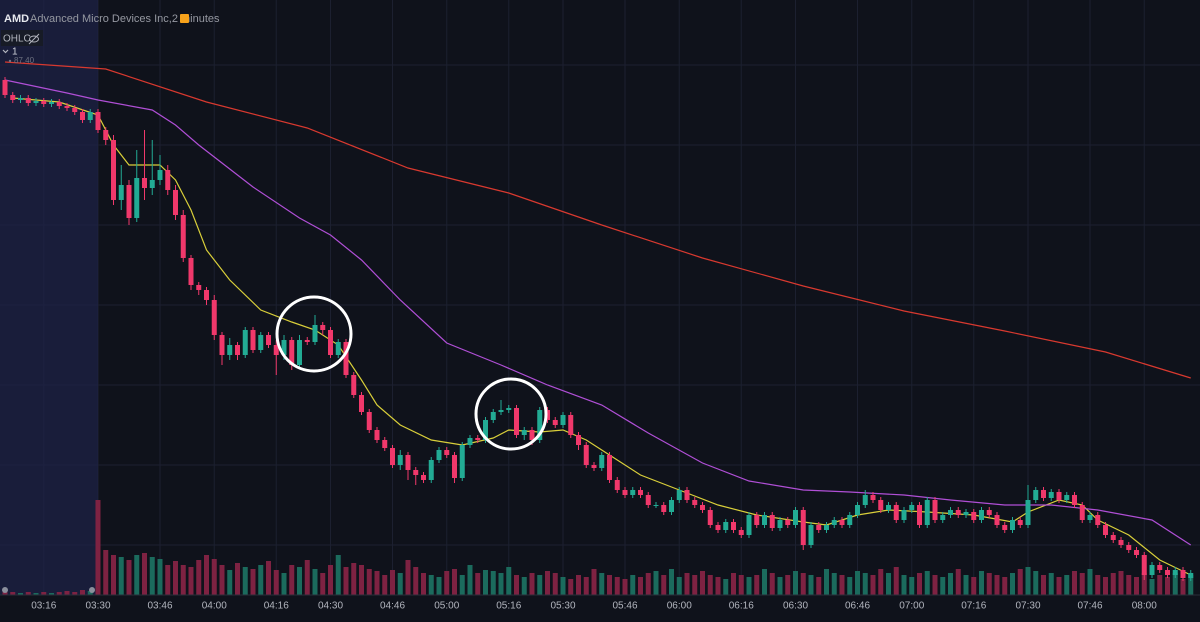  I want to click on time-label: 05:30, so click(562, 606).